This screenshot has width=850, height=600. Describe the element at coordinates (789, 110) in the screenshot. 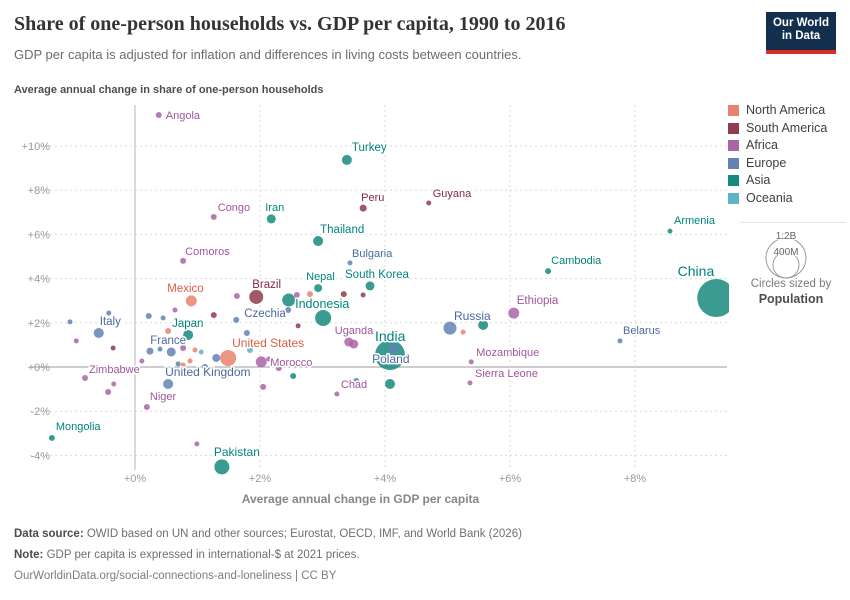

I see `legend-item-north_america: North America` at that location.